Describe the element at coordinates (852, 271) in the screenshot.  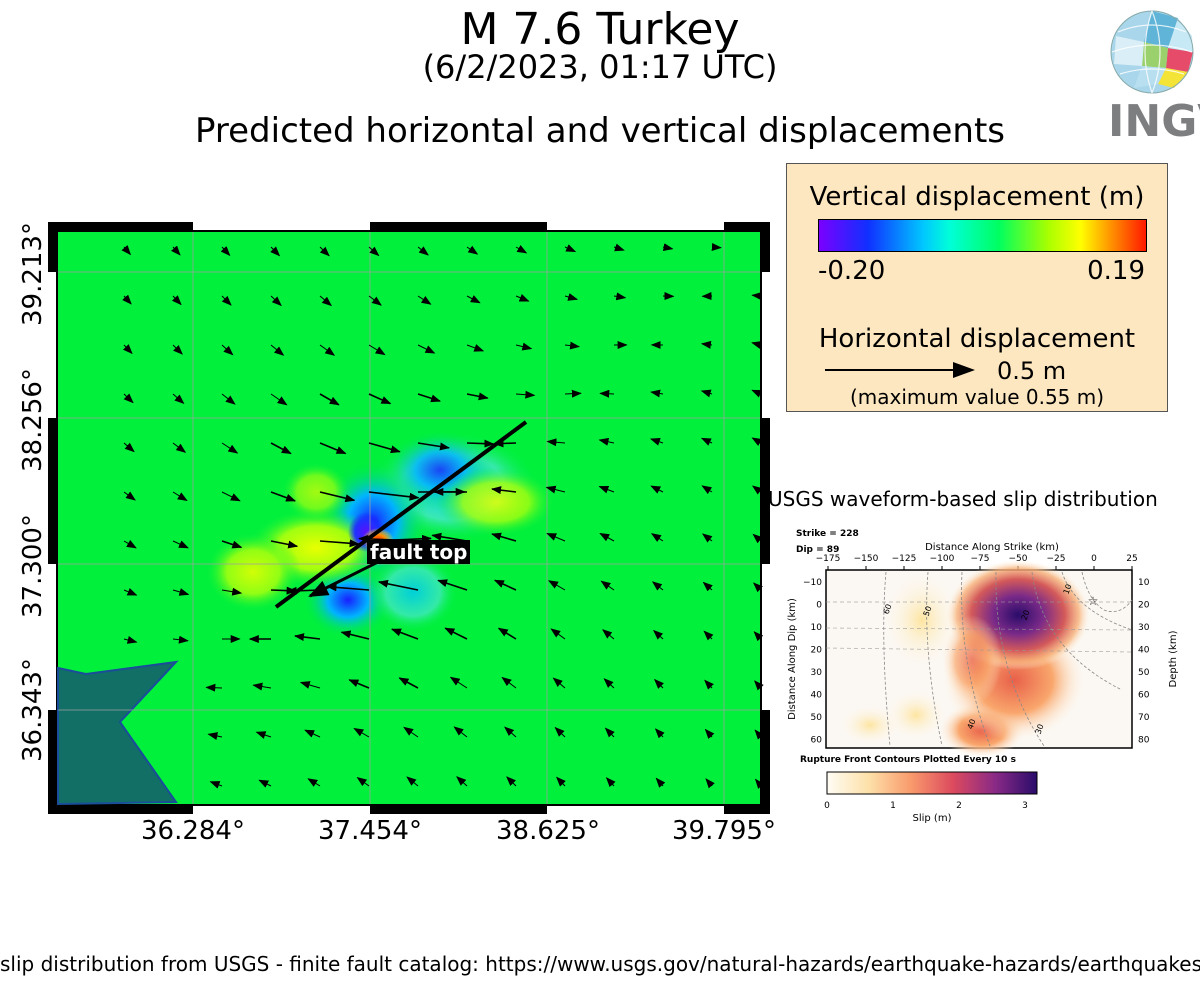
I see `colorbar-min-label: -0.20` at that location.